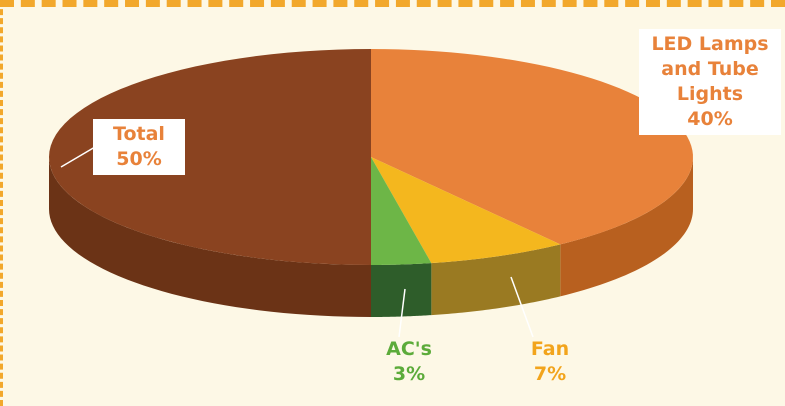  Describe the element at coordinates (550, 374) in the screenshot. I see `value-label: 7%` at that location.